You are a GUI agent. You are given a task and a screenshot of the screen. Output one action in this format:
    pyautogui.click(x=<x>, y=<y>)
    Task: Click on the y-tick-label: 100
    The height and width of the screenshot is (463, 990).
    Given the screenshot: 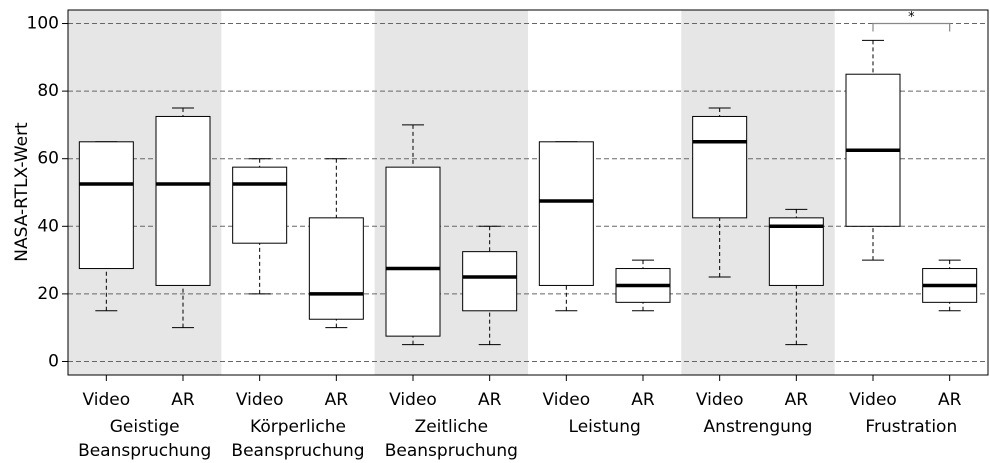 What is the action you would take?
    pyautogui.click(x=43, y=24)
    